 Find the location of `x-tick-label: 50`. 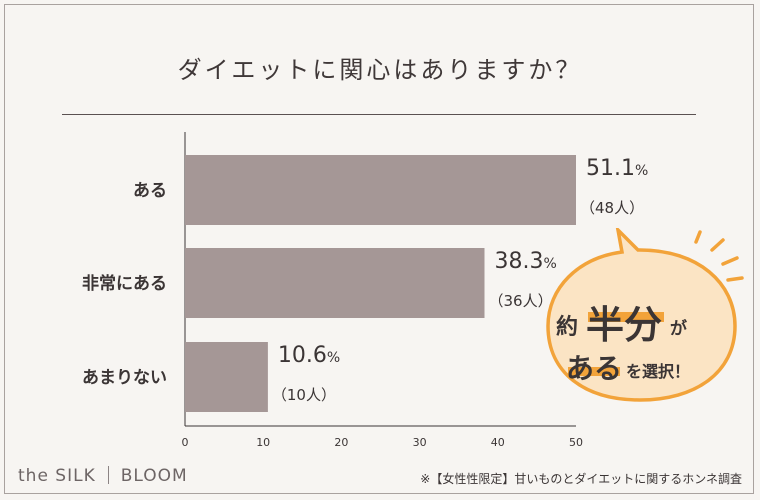

x-tick-label: 50 is located at coordinates (576, 442).